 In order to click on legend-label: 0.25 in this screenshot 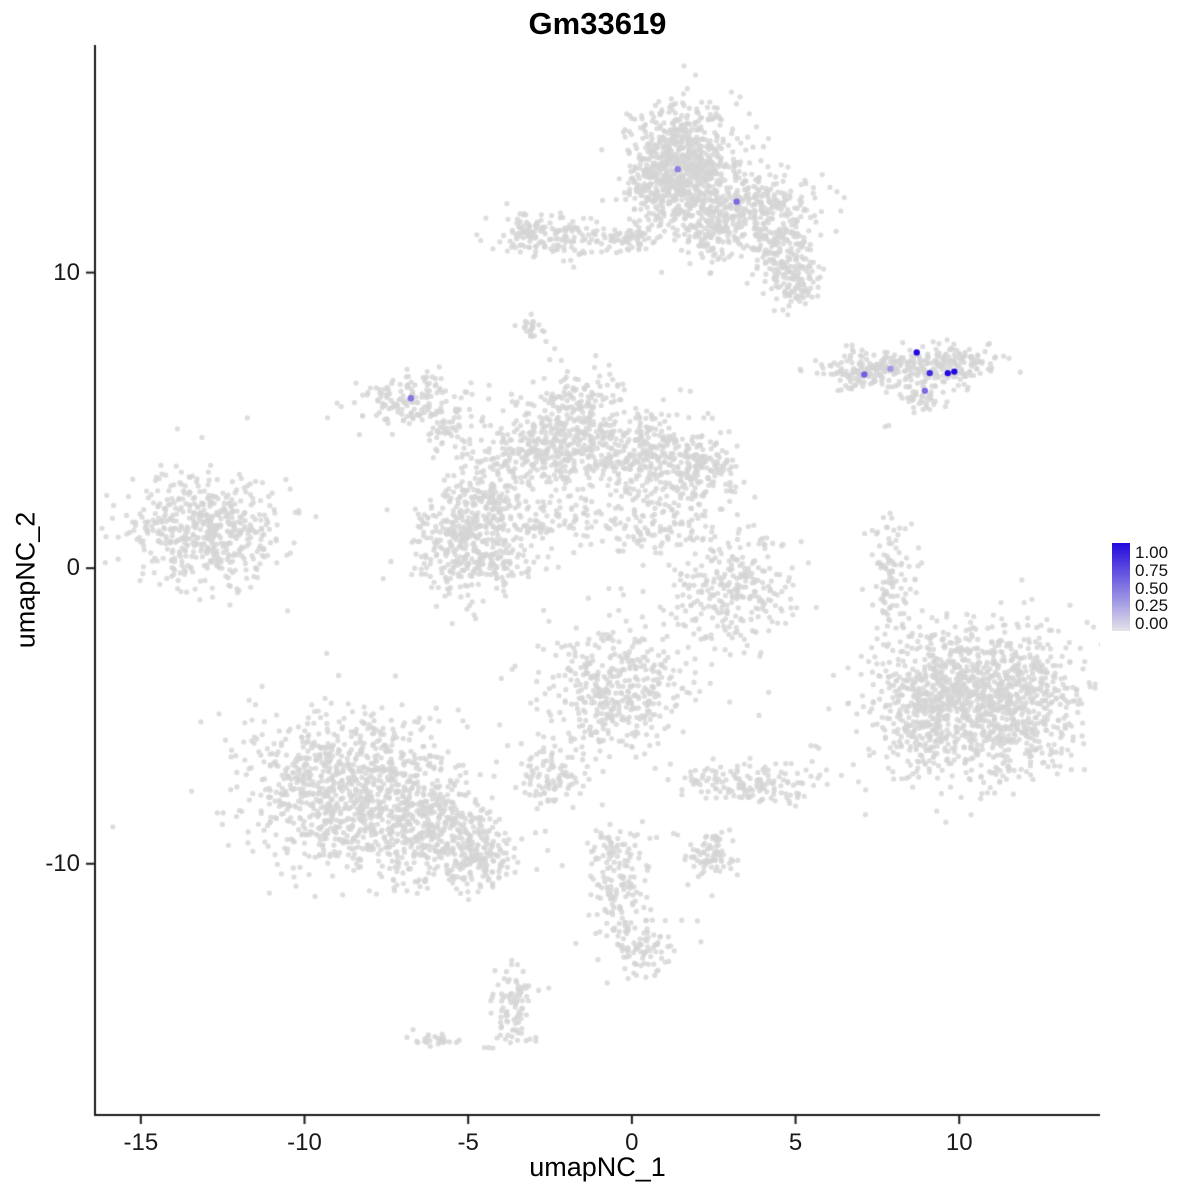, I will do `click(1152, 606)`.